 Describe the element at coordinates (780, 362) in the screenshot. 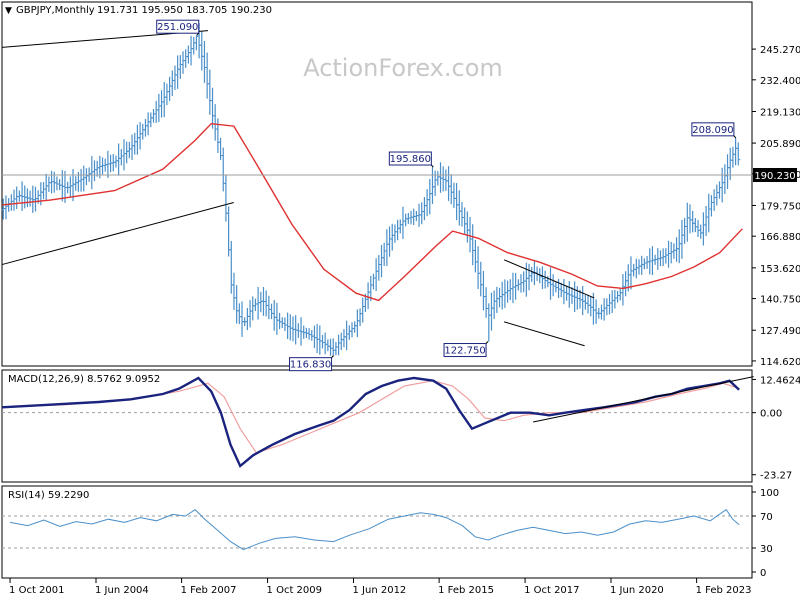

I see `price-axis-label: 114.620` at that location.